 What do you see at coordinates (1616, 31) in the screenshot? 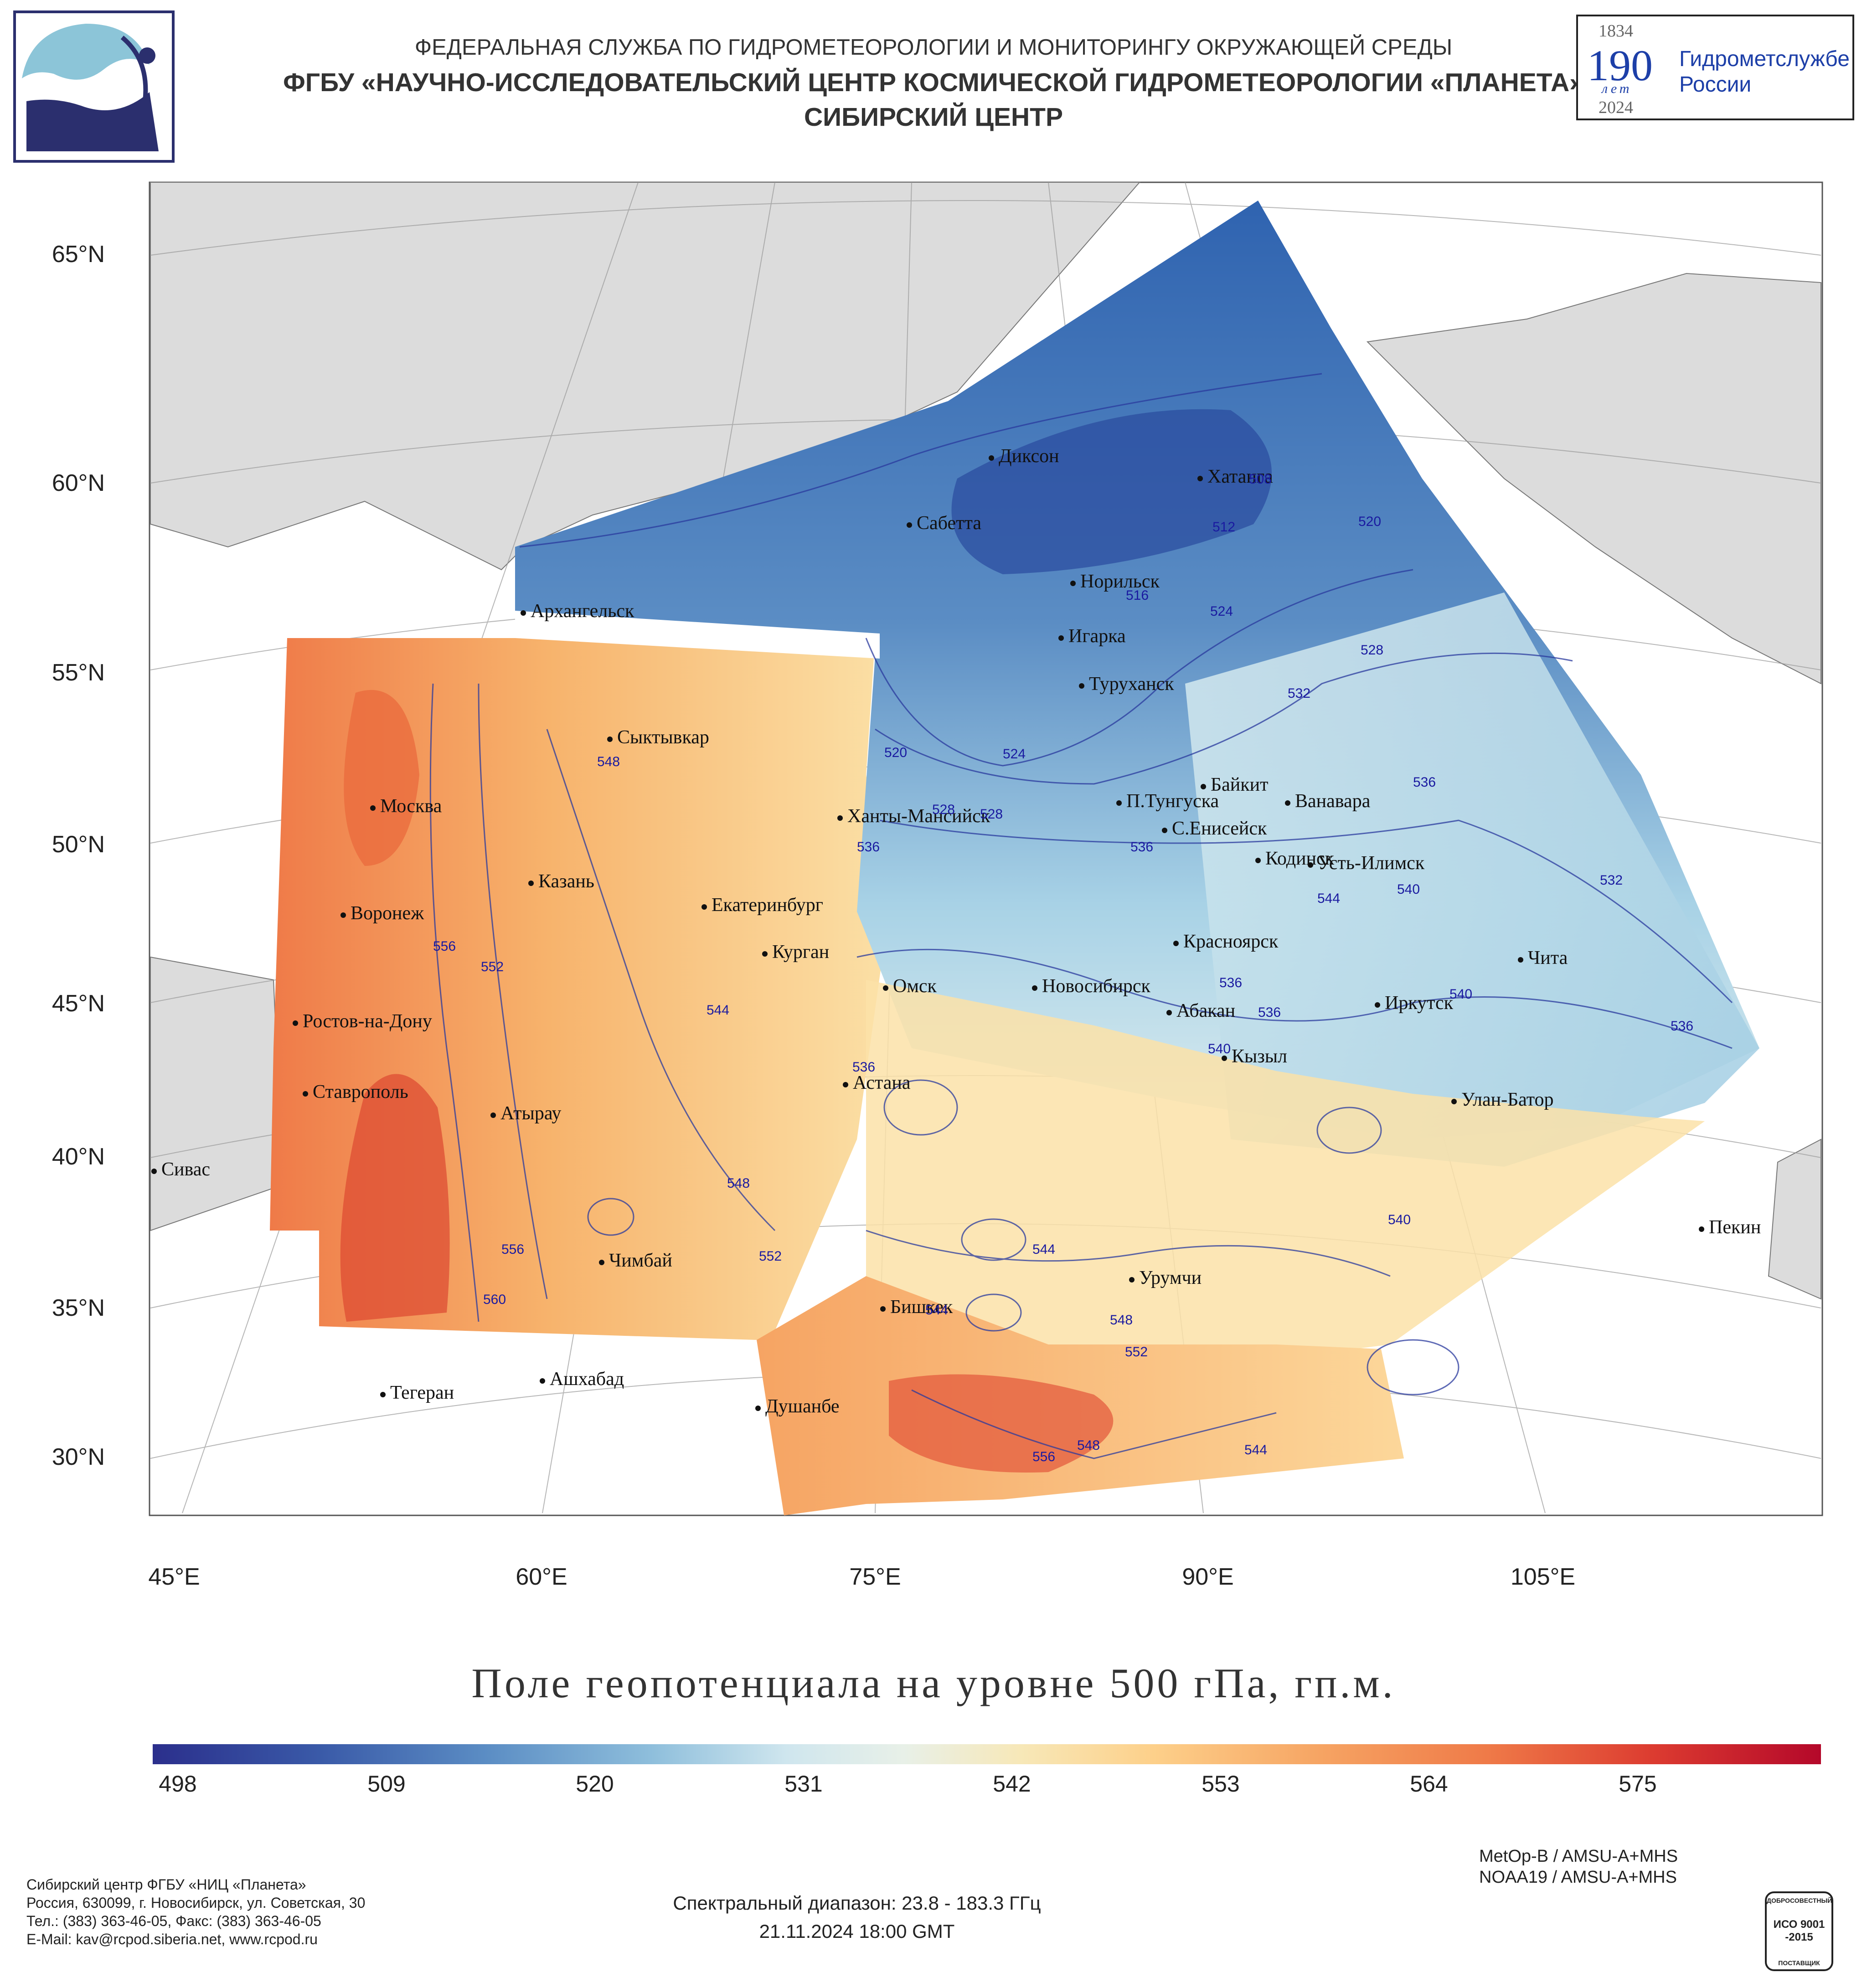
I see `anniversary-year-start: 1834` at bounding box center [1616, 31].